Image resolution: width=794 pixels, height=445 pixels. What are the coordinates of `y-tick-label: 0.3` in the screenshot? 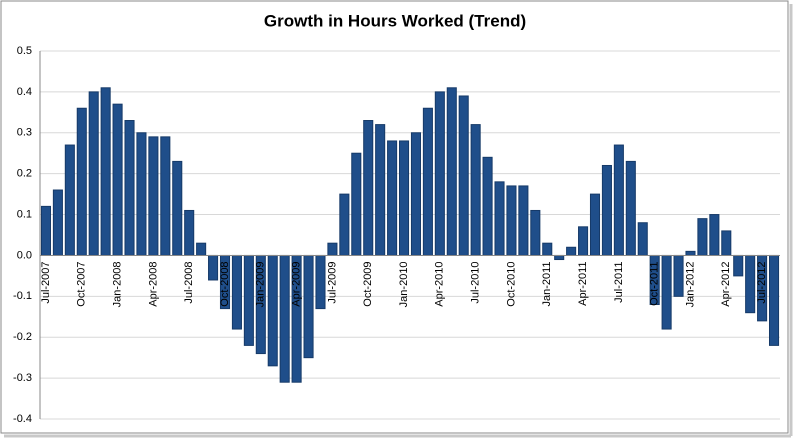 It's located at (24, 133).